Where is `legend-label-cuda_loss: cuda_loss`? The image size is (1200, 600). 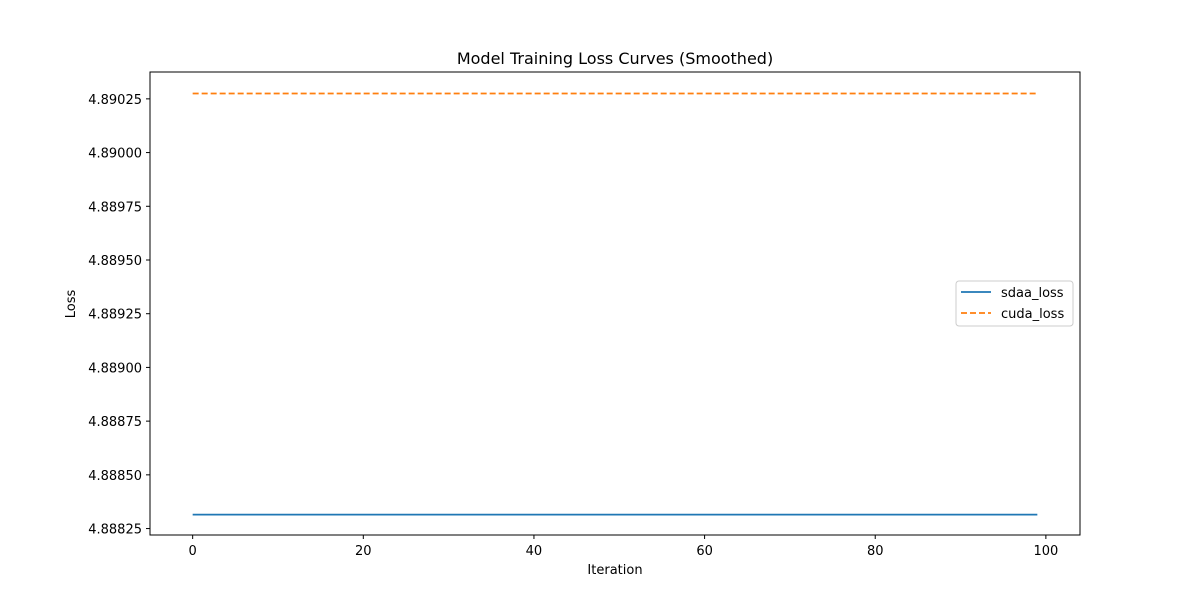
legend-label-cuda_loss: cuda_loss is located at coordinates (1032, 314).